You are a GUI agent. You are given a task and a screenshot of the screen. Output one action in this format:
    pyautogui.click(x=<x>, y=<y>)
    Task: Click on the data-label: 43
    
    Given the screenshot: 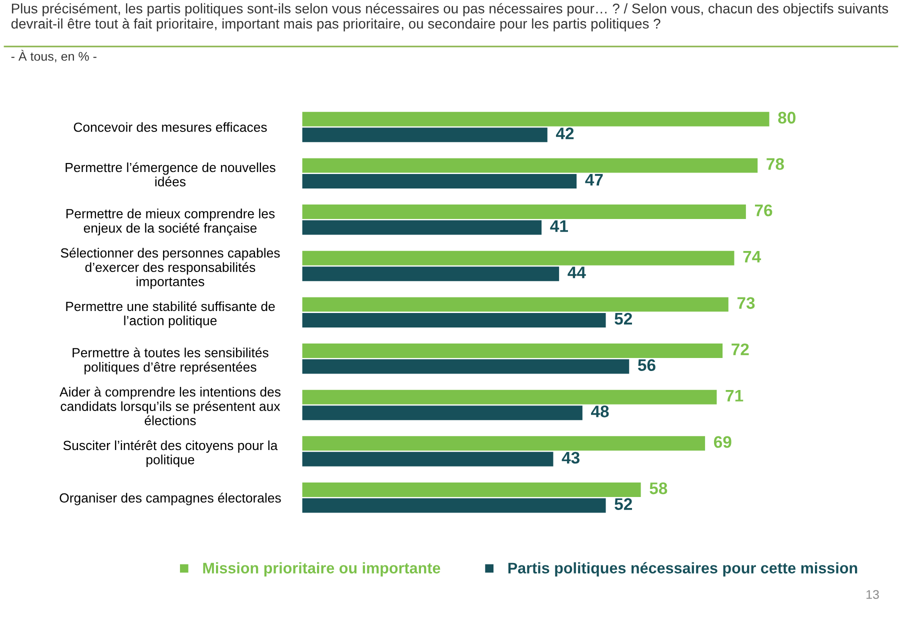 What is the action you would take?
    pyautogui.click(x=571, y=458)
    